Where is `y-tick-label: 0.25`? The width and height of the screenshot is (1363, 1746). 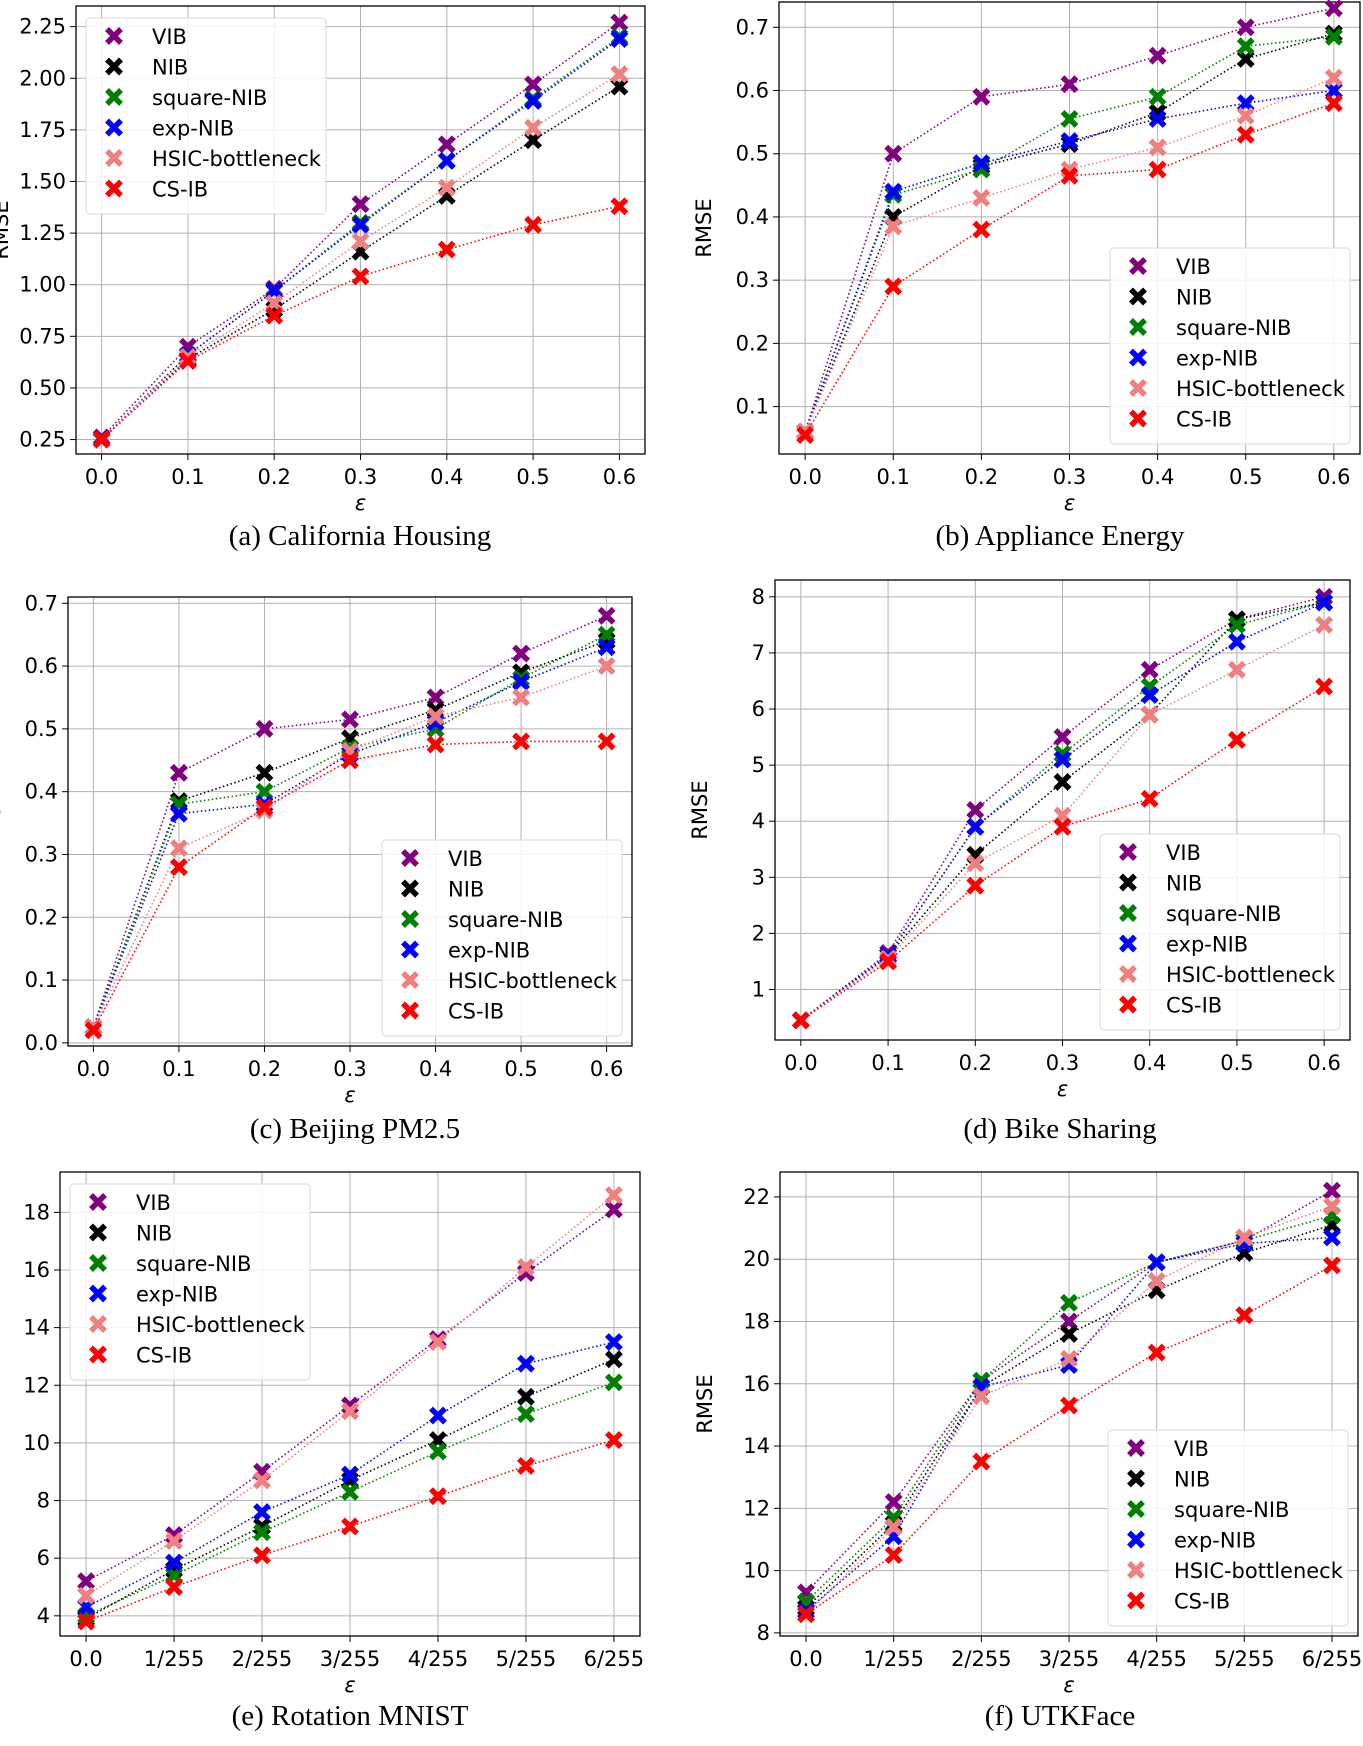 y-tick-label: 0.25 is located at coordinates (42, 440).